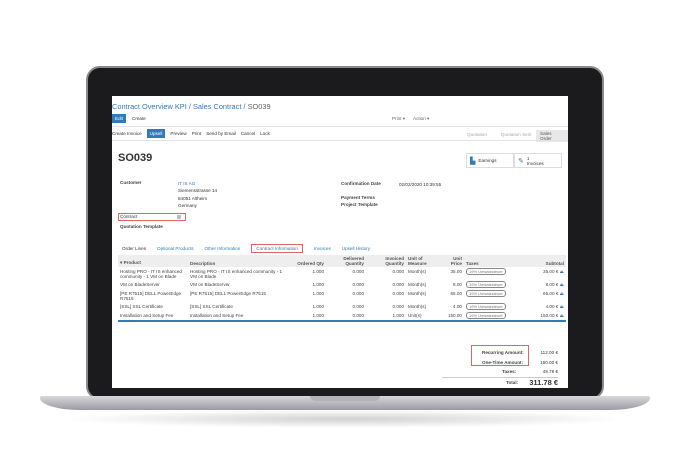 The height and width of the screenshot is (460, 690). Describe the element at coordinates (307, 261) in the screenshot. I see `col-ordered: Ordered Qty` at that location.